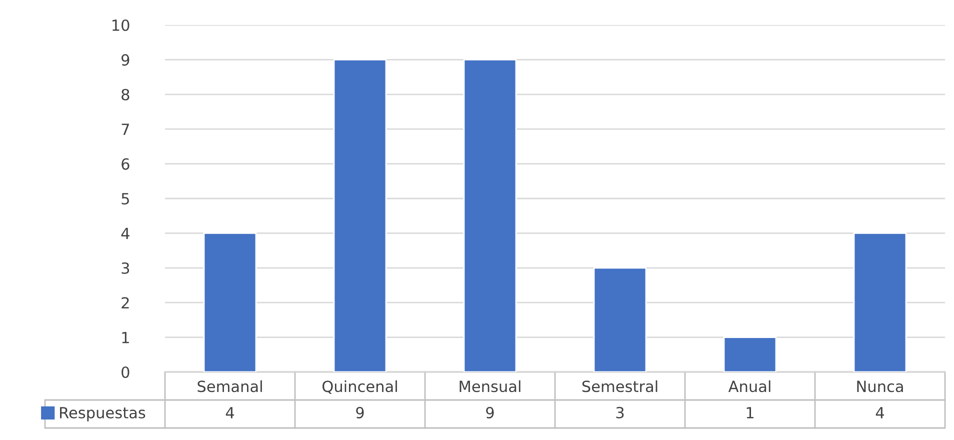 The image size is (954, 440). I want to click on y-tick-label: 10, so click(121, 25).